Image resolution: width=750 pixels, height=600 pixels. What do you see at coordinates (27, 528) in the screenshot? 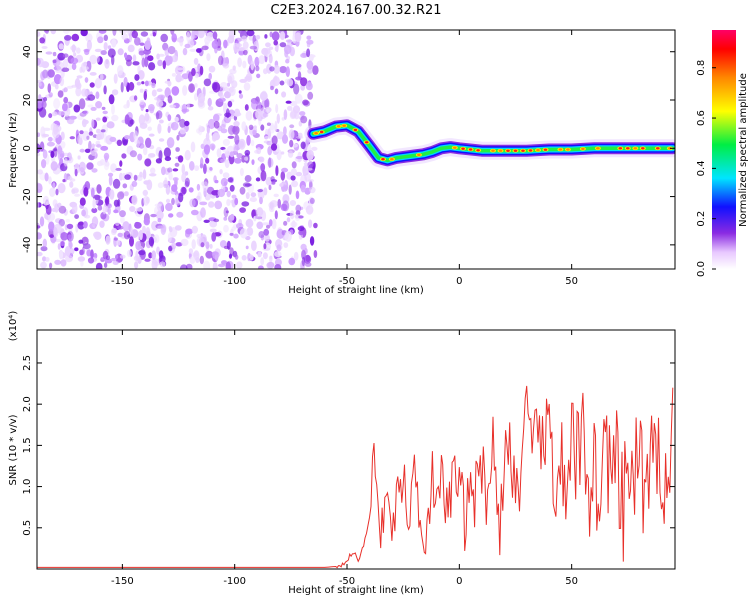
I see `snr-y-tick-label: 0.5` at bounding box center [27, 528].